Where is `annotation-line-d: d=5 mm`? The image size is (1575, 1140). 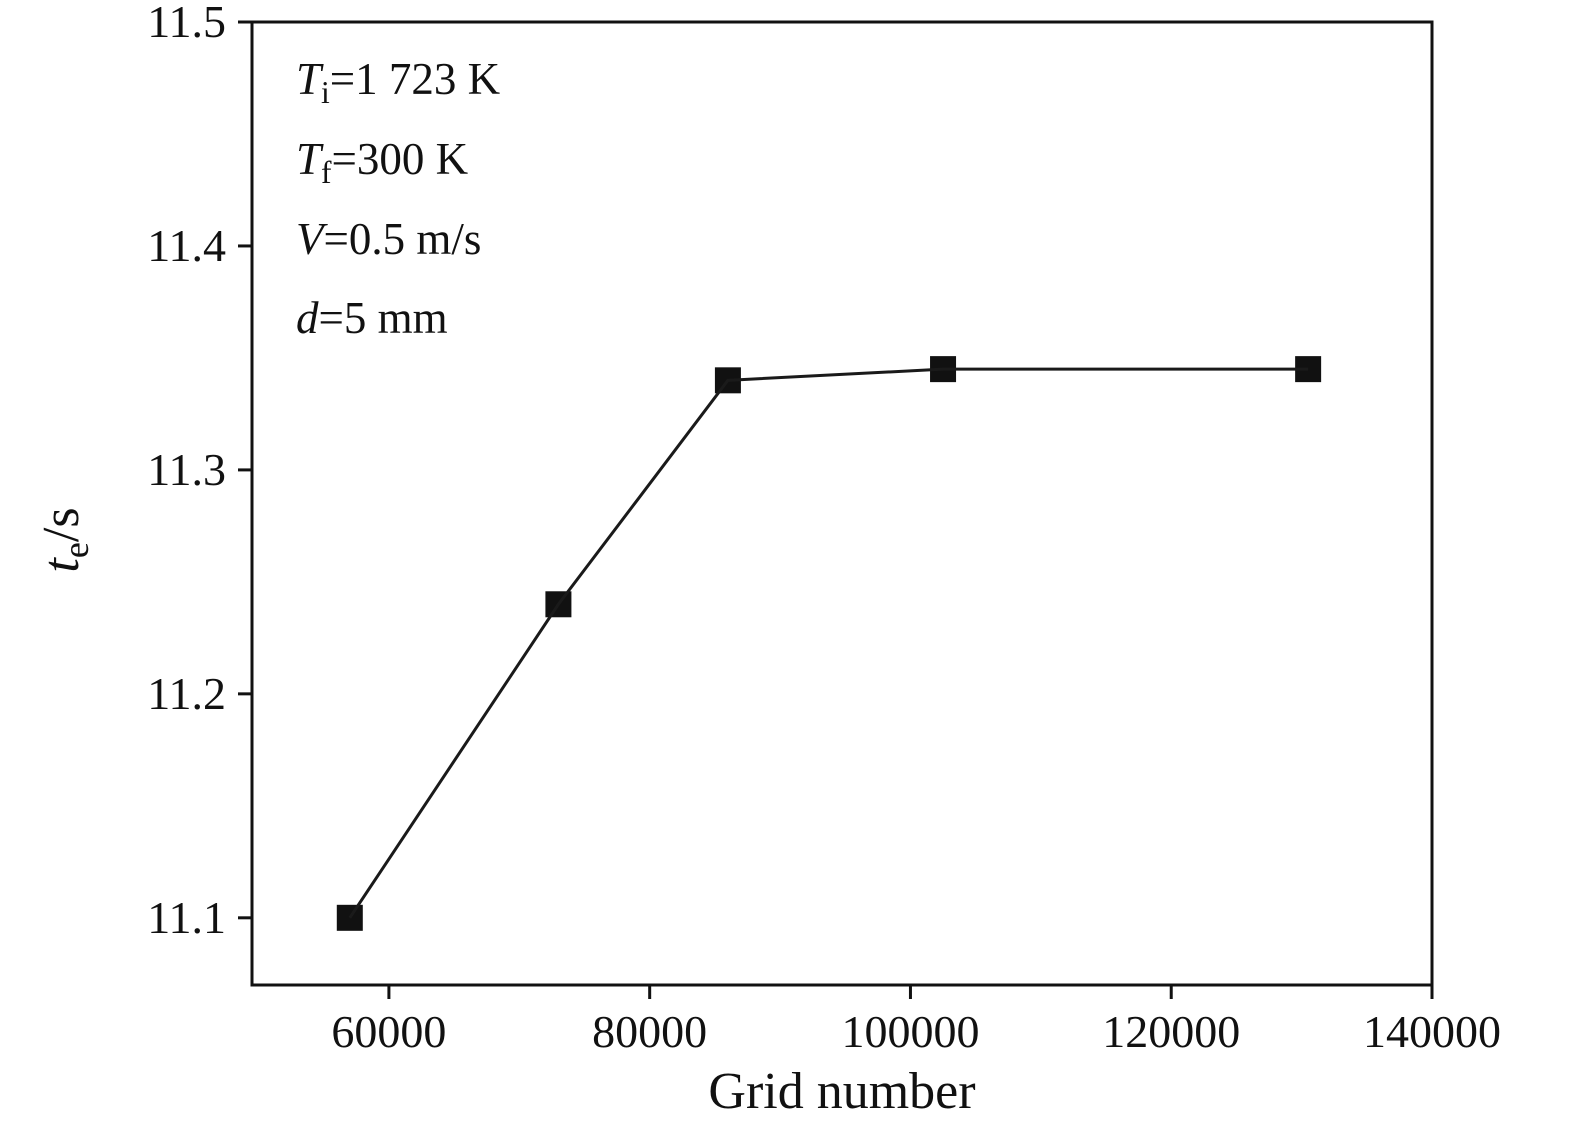 annotation-line-d: d=5 mm is located at coordinates (398, 325).